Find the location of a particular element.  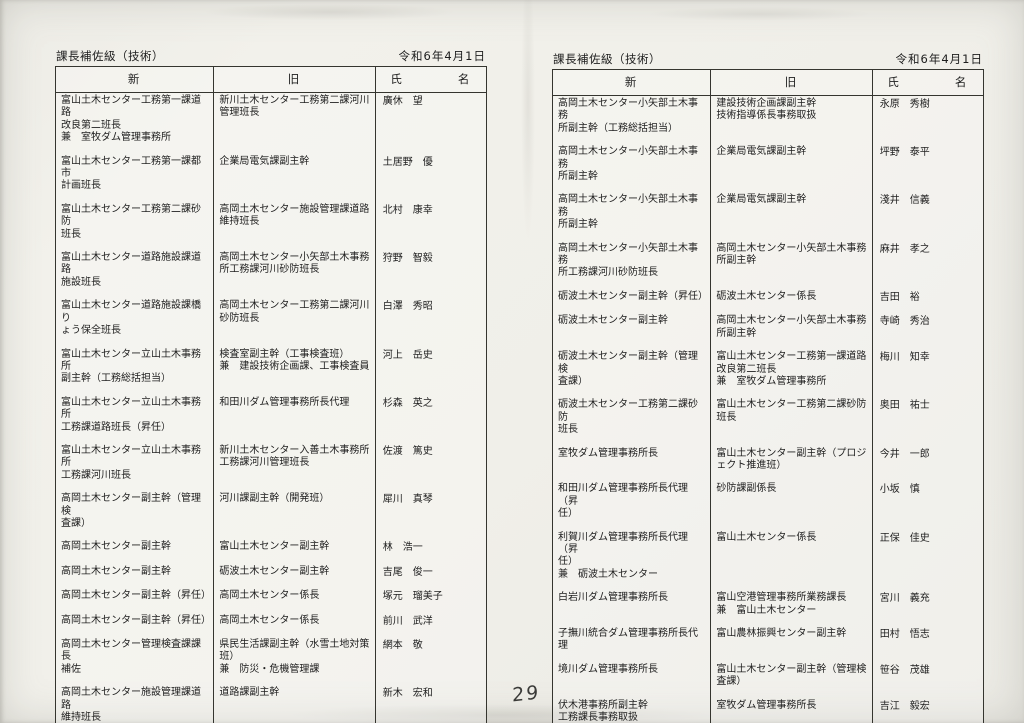

cell-old-position: 富山土木センター副主幹（プロジ ェクト推進班） is located at coordinates (791, 463).